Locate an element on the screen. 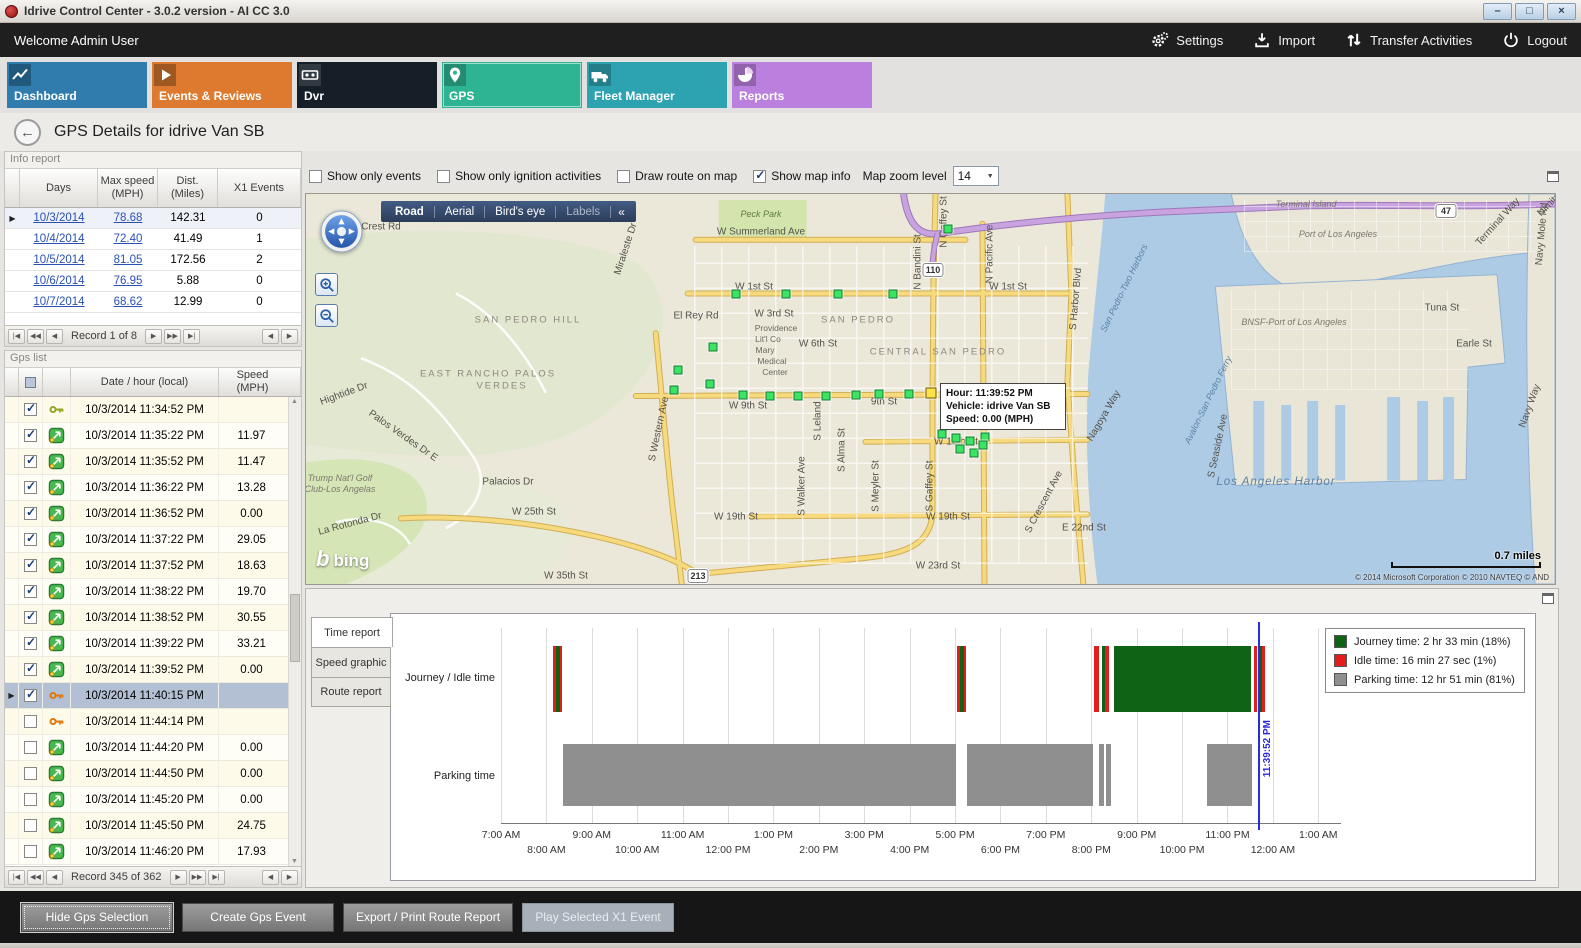  gps-pager-nav-right-2: ▶| is located at coordinates (216, 877).